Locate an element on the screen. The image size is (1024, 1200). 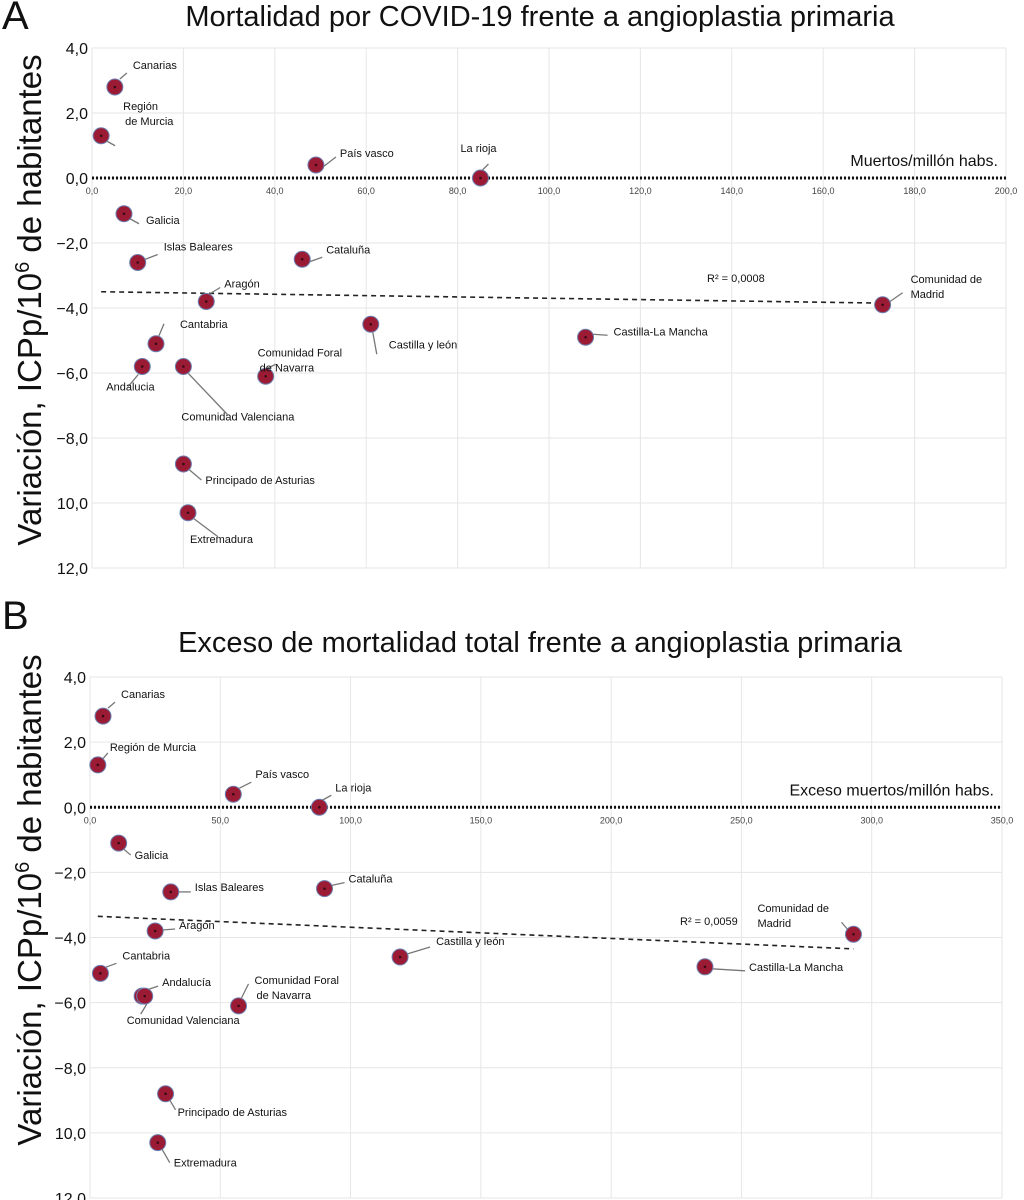
x-tick-label: 20,0 is located at coordinates (184, 191).